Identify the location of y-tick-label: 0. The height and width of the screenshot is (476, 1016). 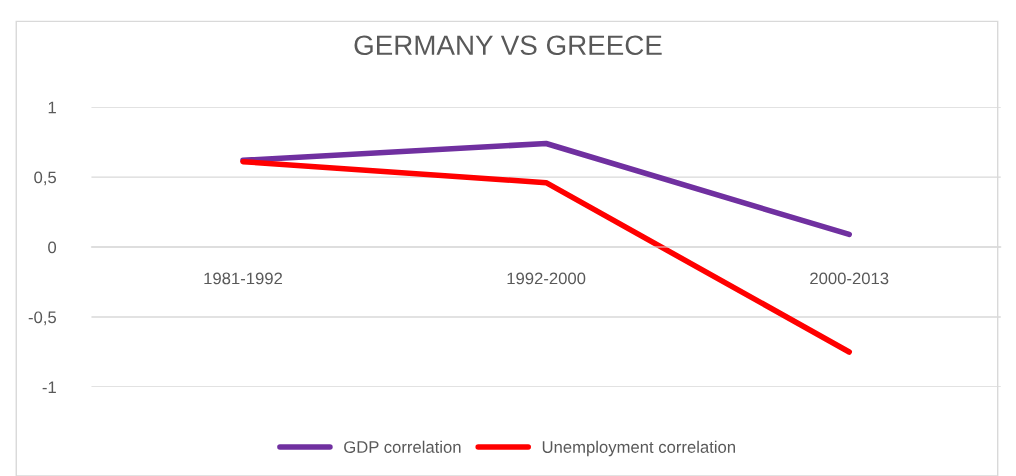
(52, 247).